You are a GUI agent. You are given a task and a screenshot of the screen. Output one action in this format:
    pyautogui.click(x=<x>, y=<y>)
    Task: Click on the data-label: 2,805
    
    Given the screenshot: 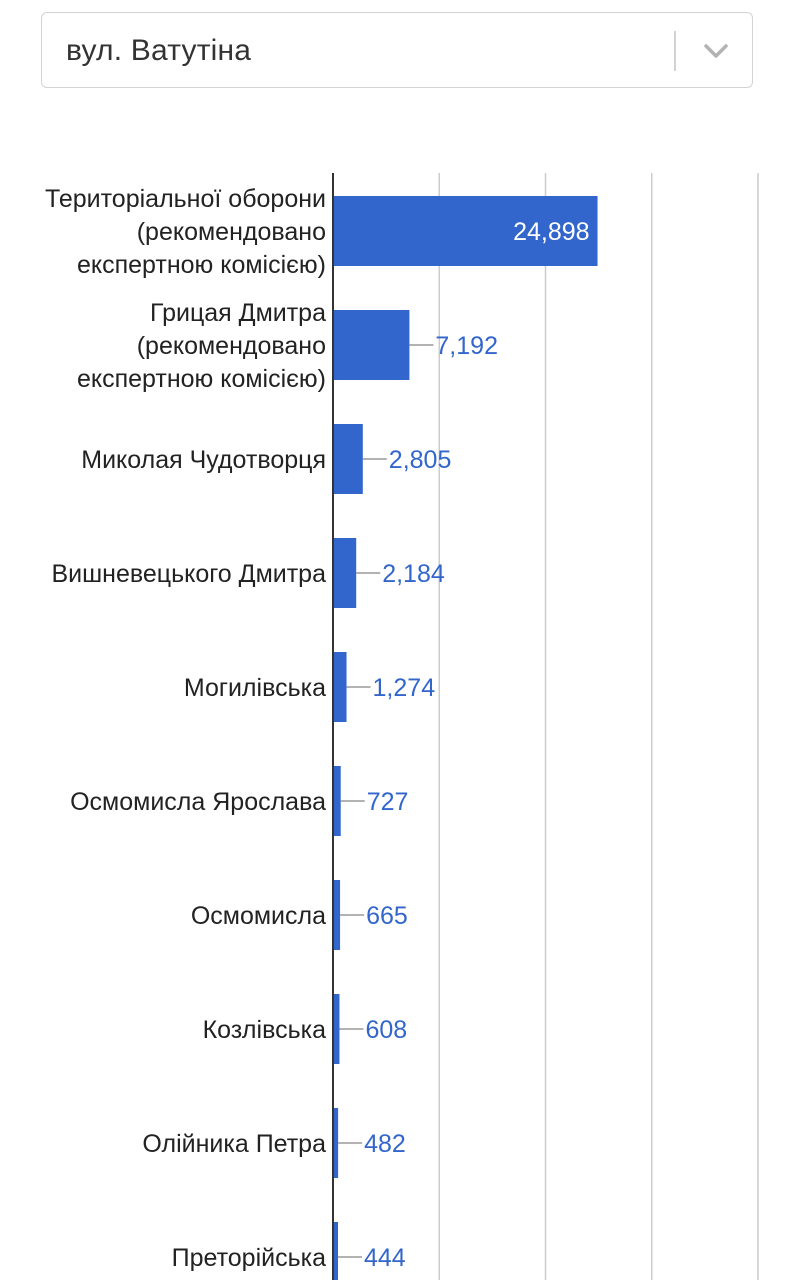 What is the action you would take?
    pyautogui.click(x=420, y=460)
    